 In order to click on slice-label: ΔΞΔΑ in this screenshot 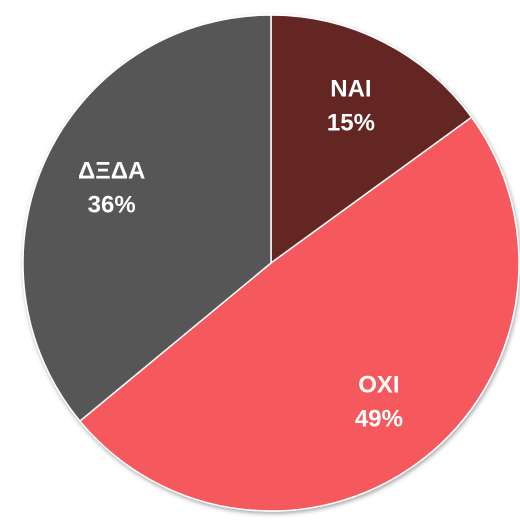, I will do `click(111, 170)`.